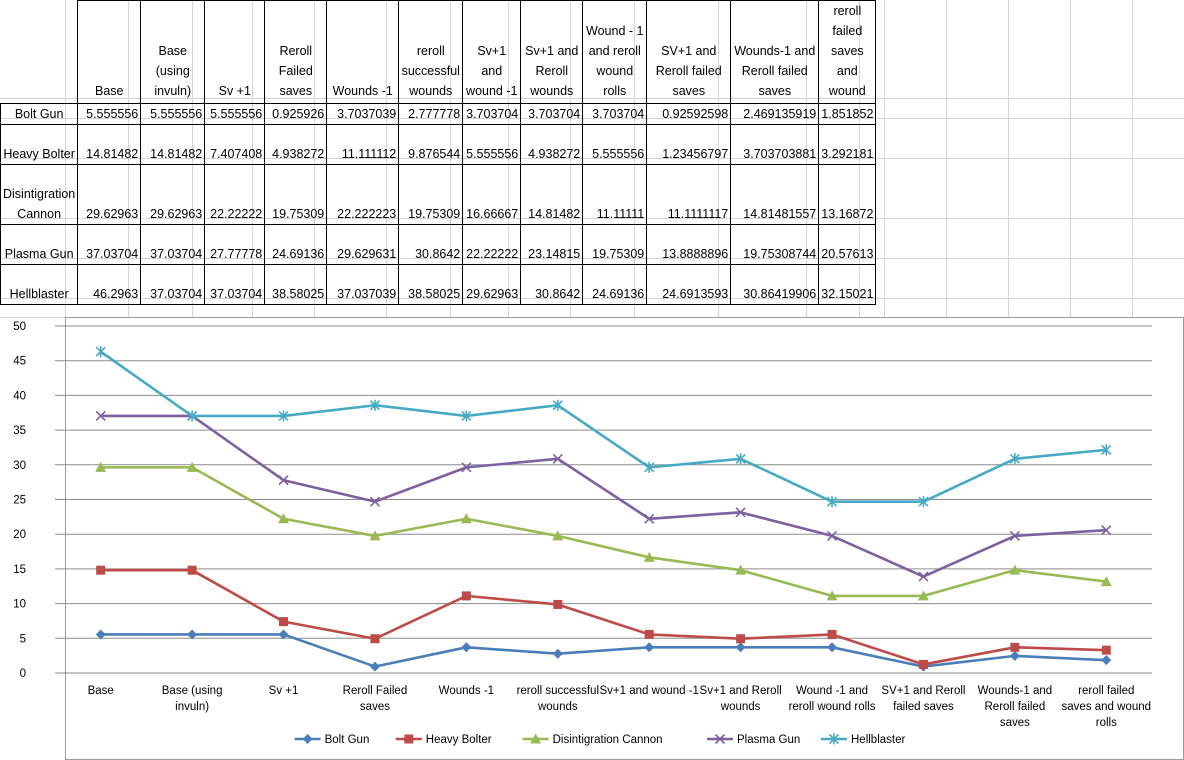 The image size is (1184, 760). Describe the element at coordinates (109, 144) in the screenshot. I see `table-cell: 14.81482` at that location.